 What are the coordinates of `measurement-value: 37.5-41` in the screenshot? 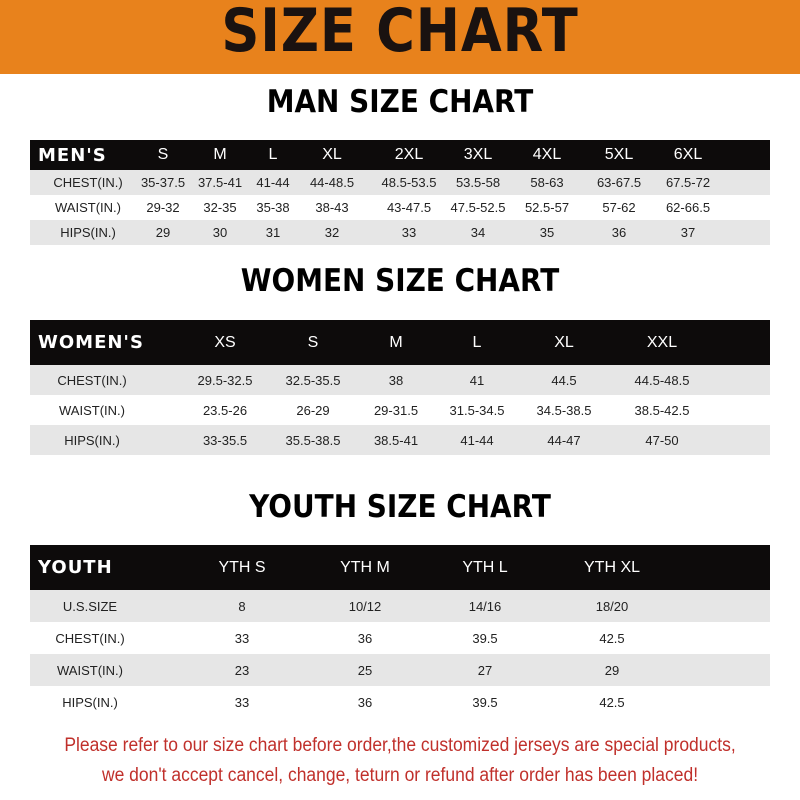 It's located at (220, 182).